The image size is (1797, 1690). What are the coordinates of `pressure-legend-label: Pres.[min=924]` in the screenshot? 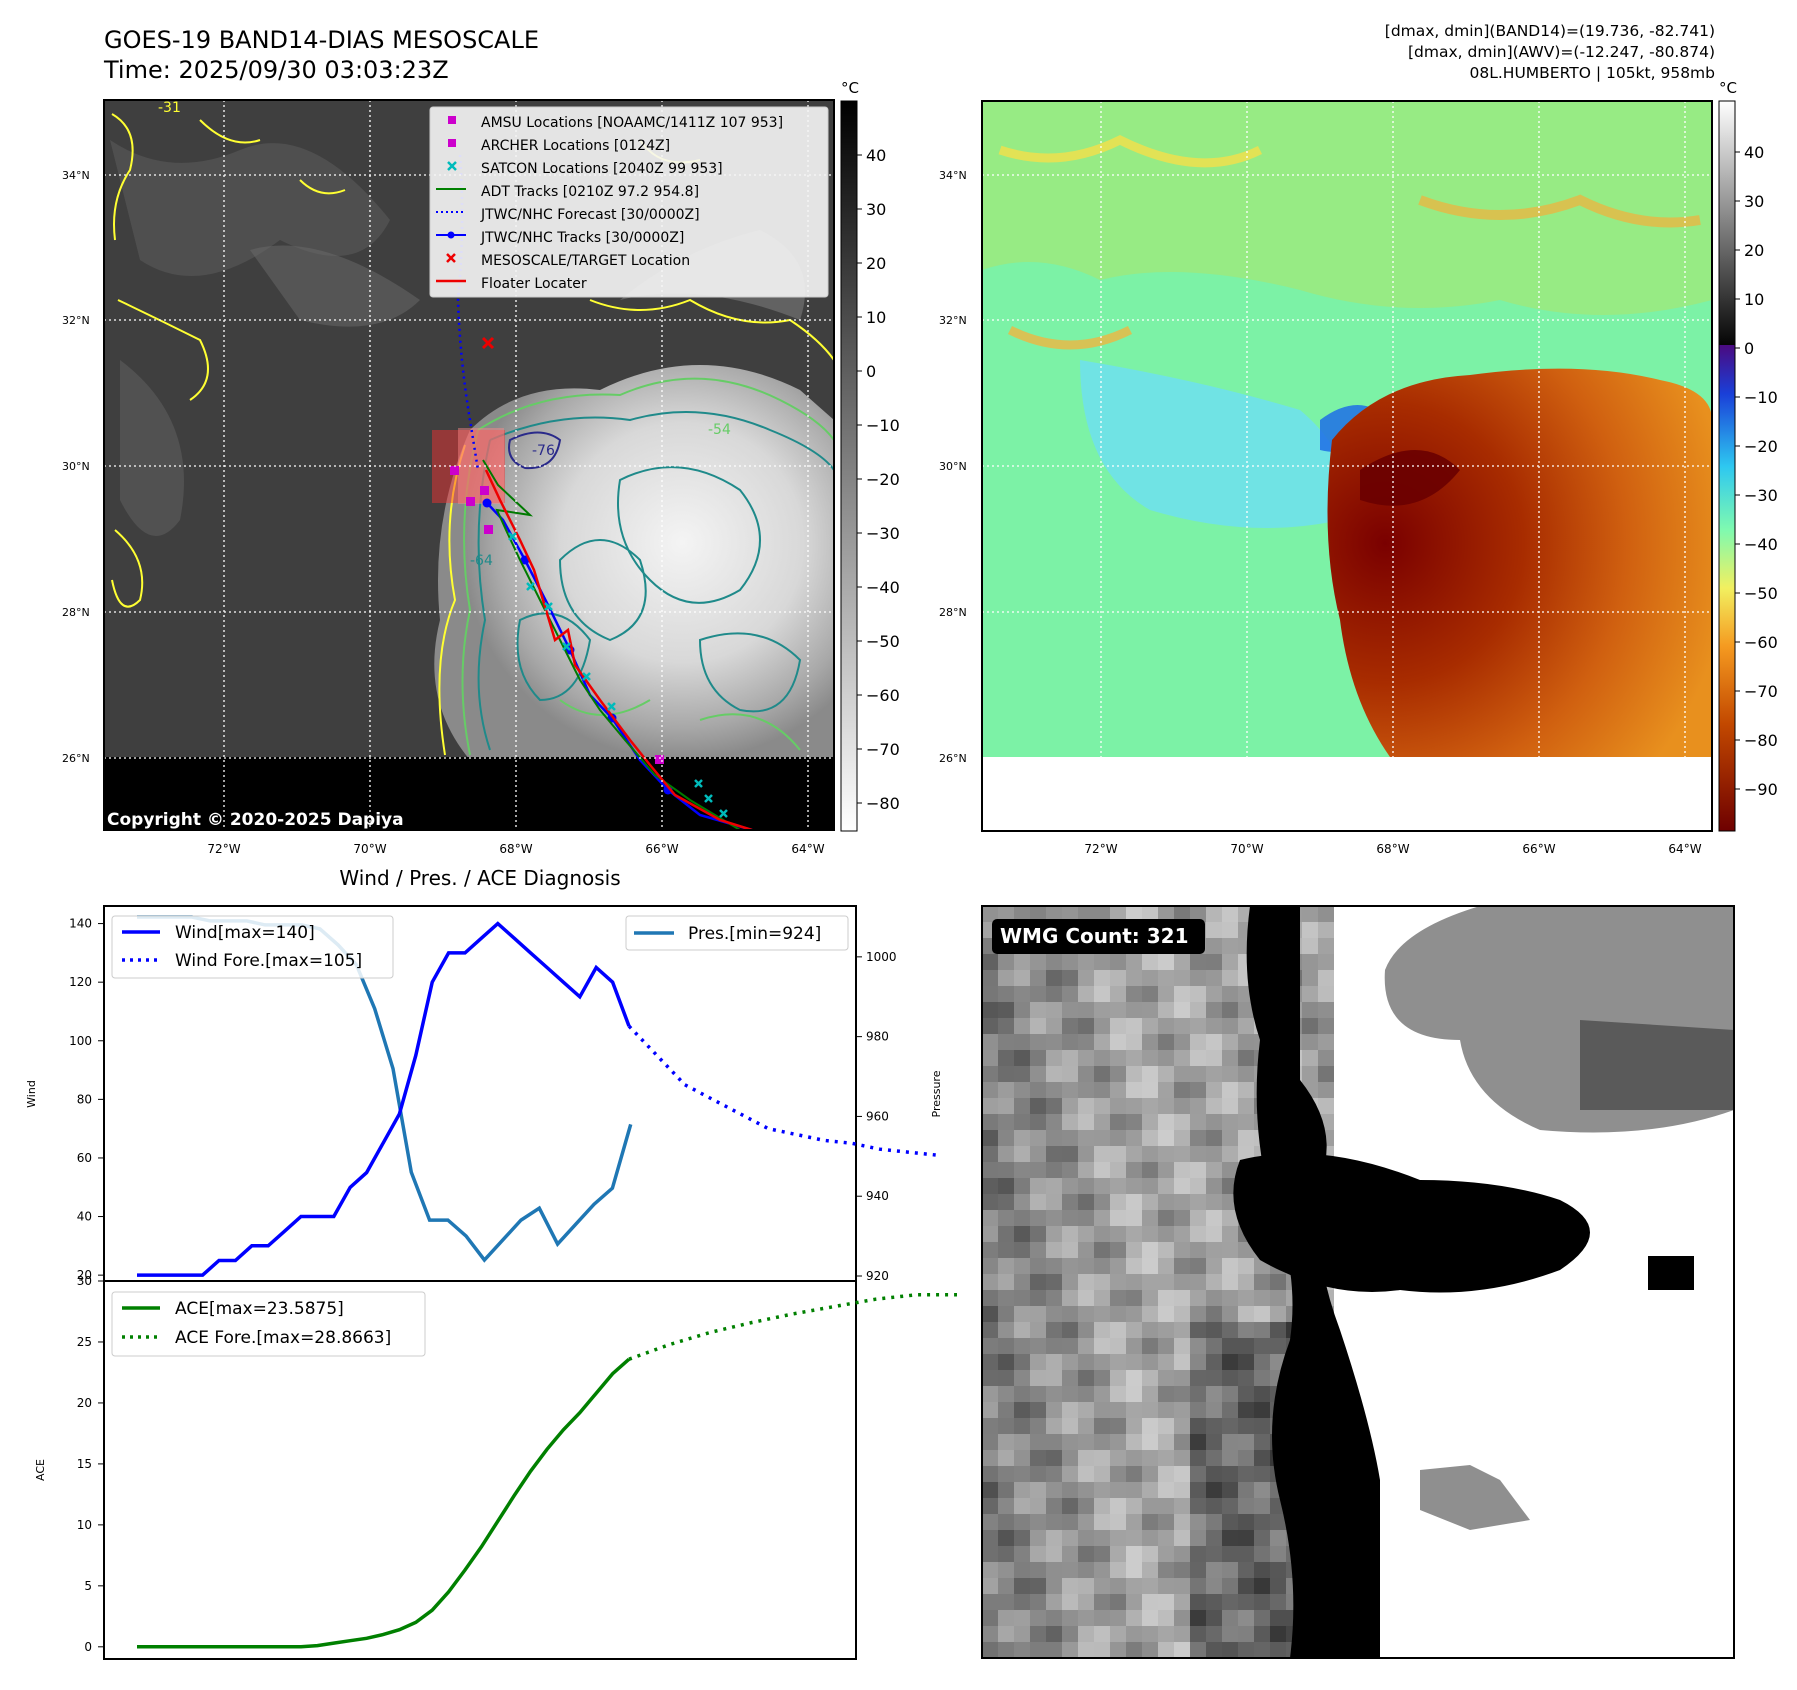 It's located at (754, 934).